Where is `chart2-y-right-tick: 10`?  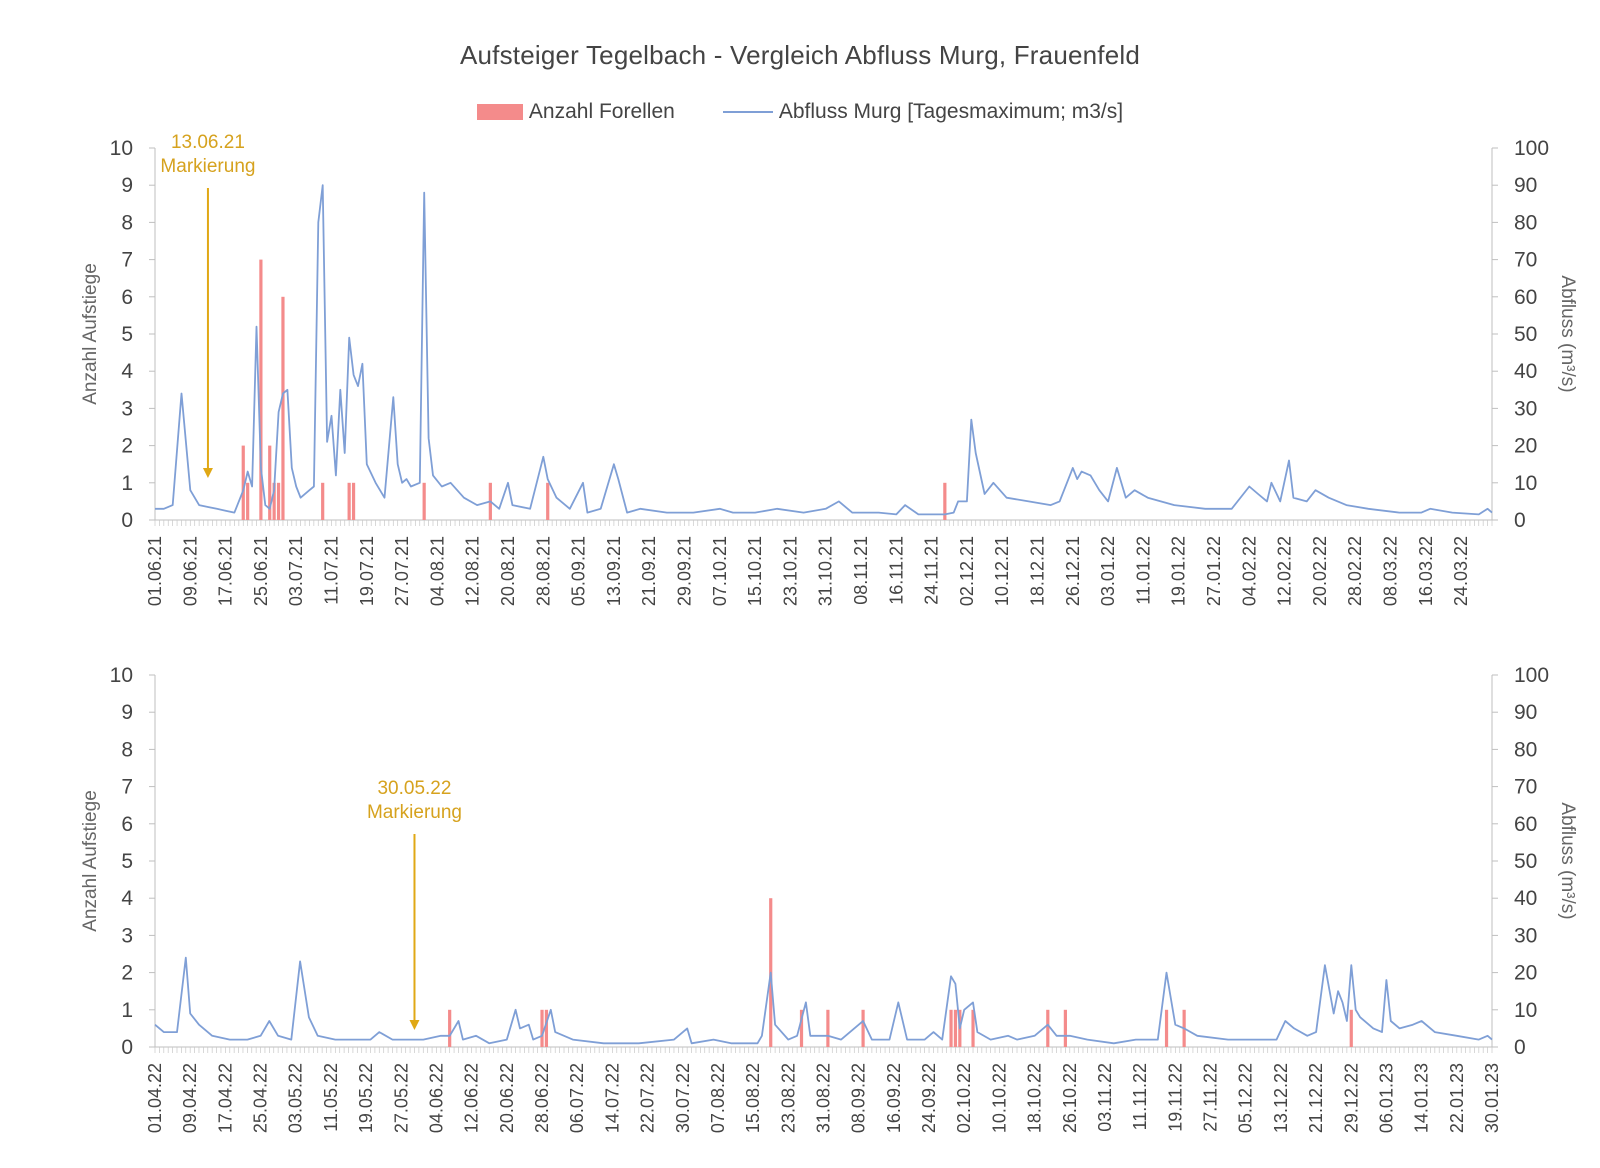
chart2-y-right-tick: 10 is located at coordinates (1525, 1010).